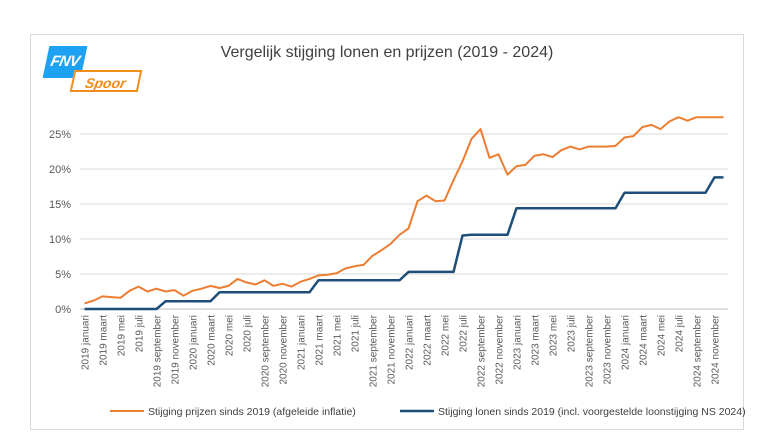 The width and height of the screenshot is (780, 439). What do you see at coordinates (194, 342) in the screenshot?
I see `x-tick-label: 2020 januari` at bounding box center [194, 342].